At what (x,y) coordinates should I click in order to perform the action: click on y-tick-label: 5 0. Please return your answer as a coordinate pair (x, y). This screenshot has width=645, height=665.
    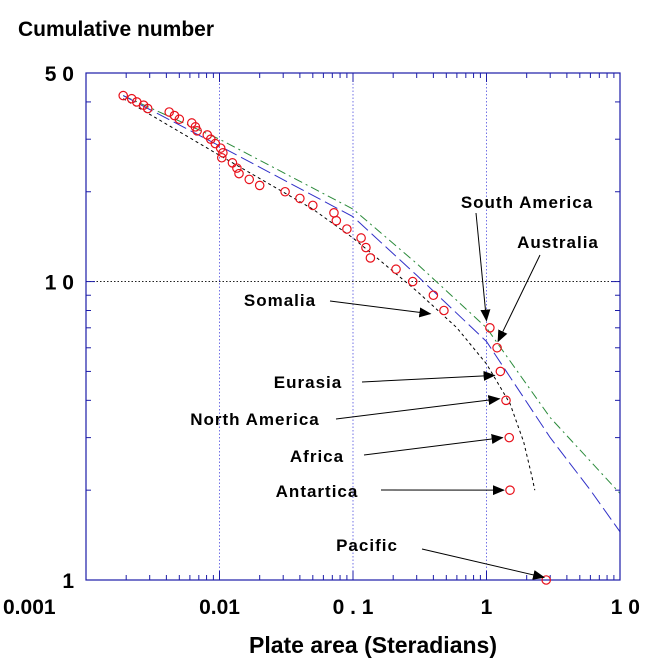
    Looking at the image, I should click on (59, 74).